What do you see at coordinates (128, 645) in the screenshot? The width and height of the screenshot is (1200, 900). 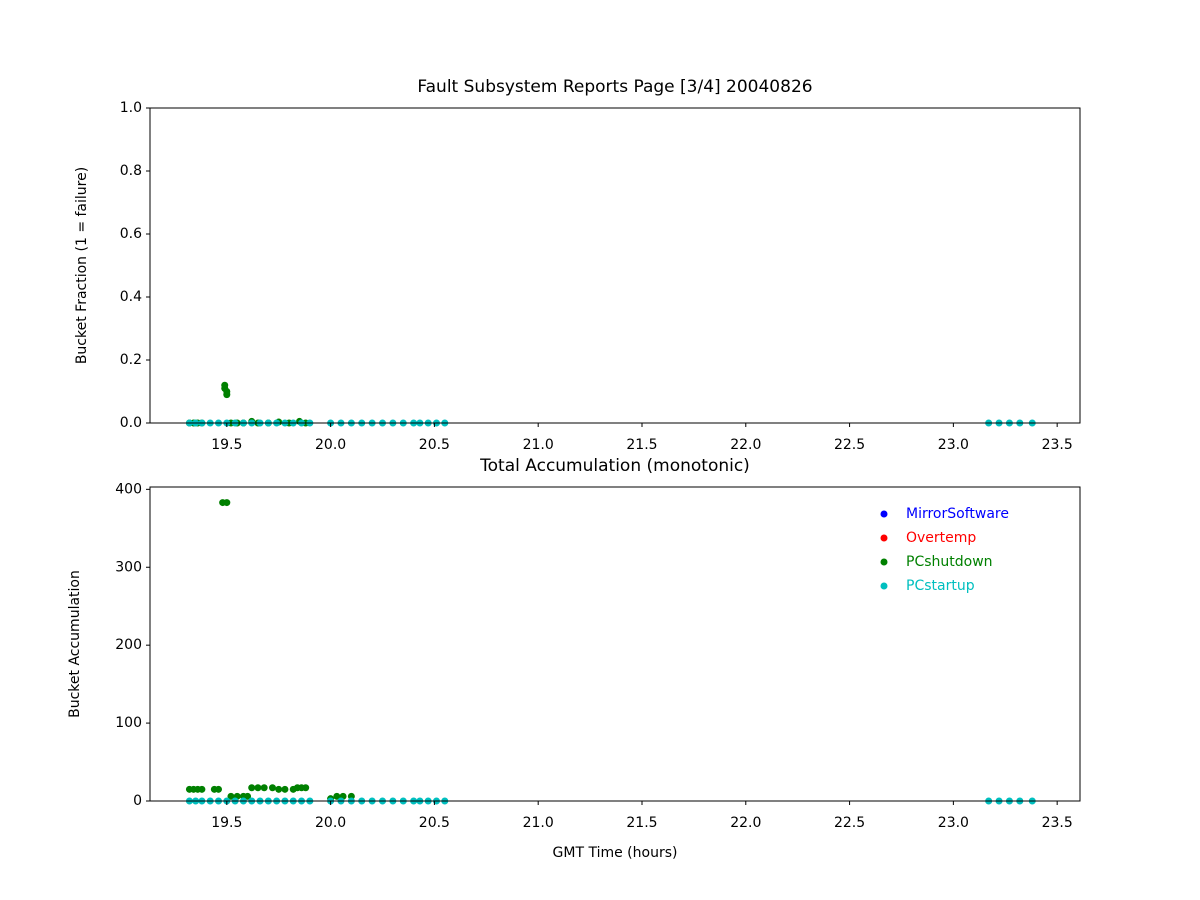 I see `y-tick-label: 200` at bounding box center [128, 645].